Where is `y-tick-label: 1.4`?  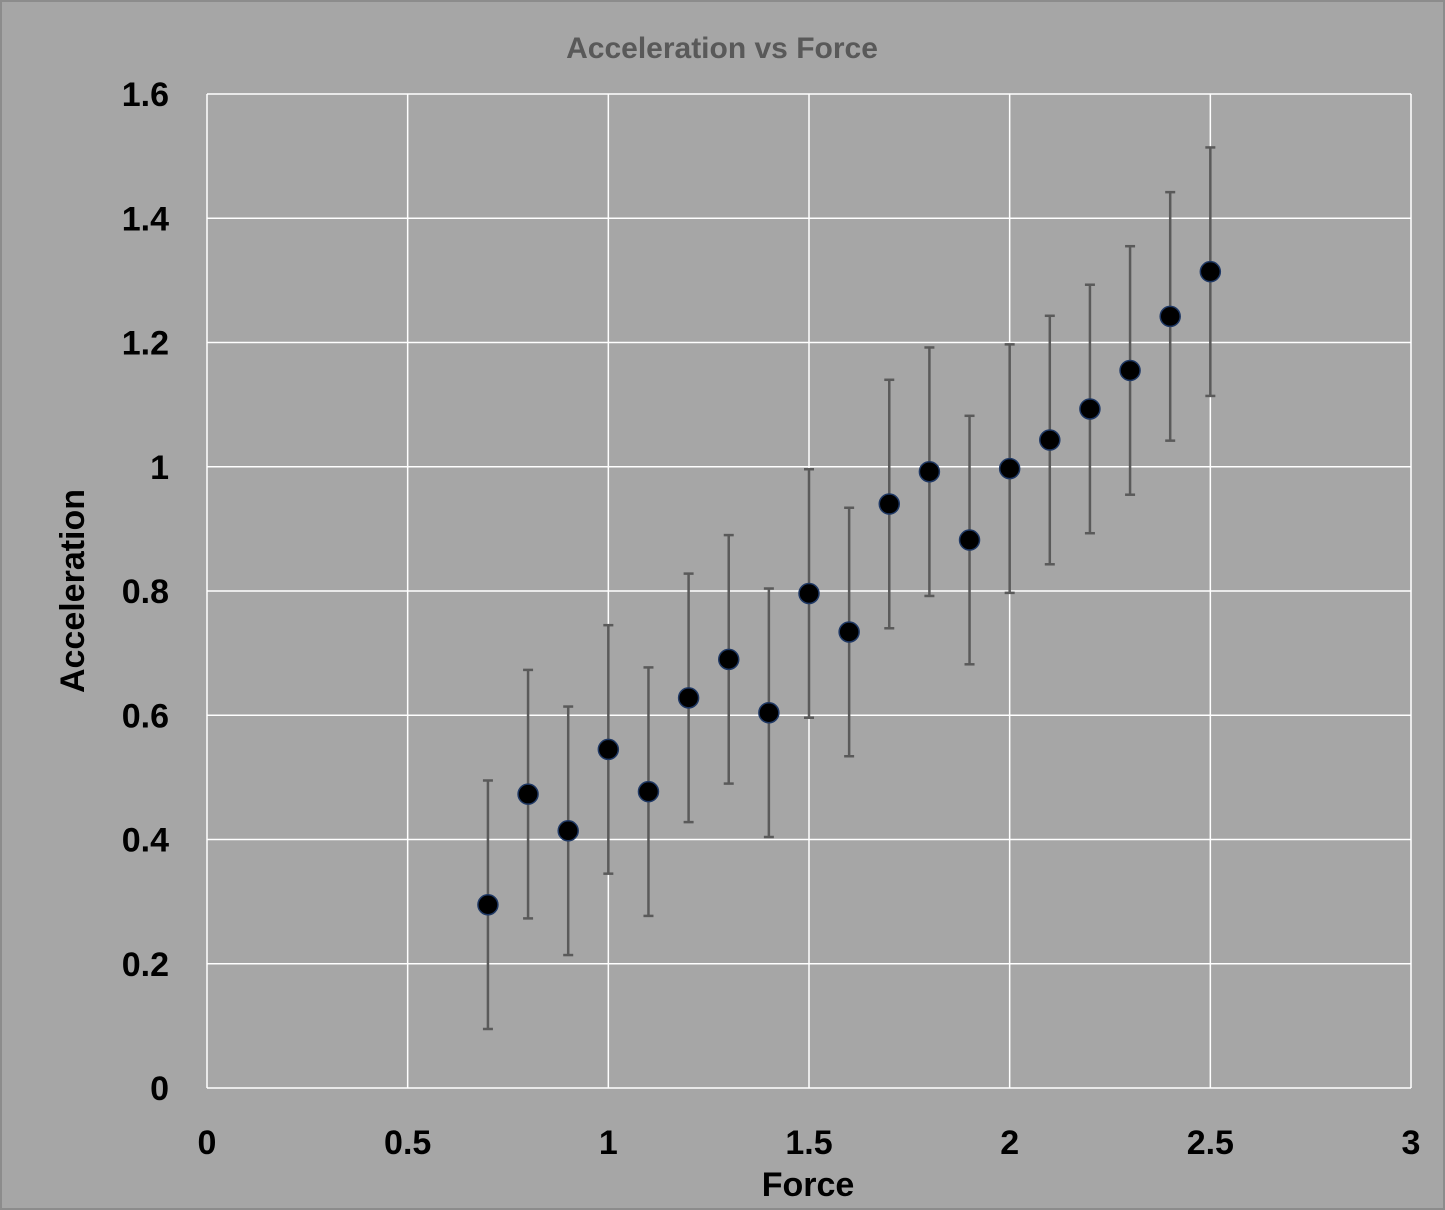
y-tick-label: 1.4 is located at coordinates (145, 219).